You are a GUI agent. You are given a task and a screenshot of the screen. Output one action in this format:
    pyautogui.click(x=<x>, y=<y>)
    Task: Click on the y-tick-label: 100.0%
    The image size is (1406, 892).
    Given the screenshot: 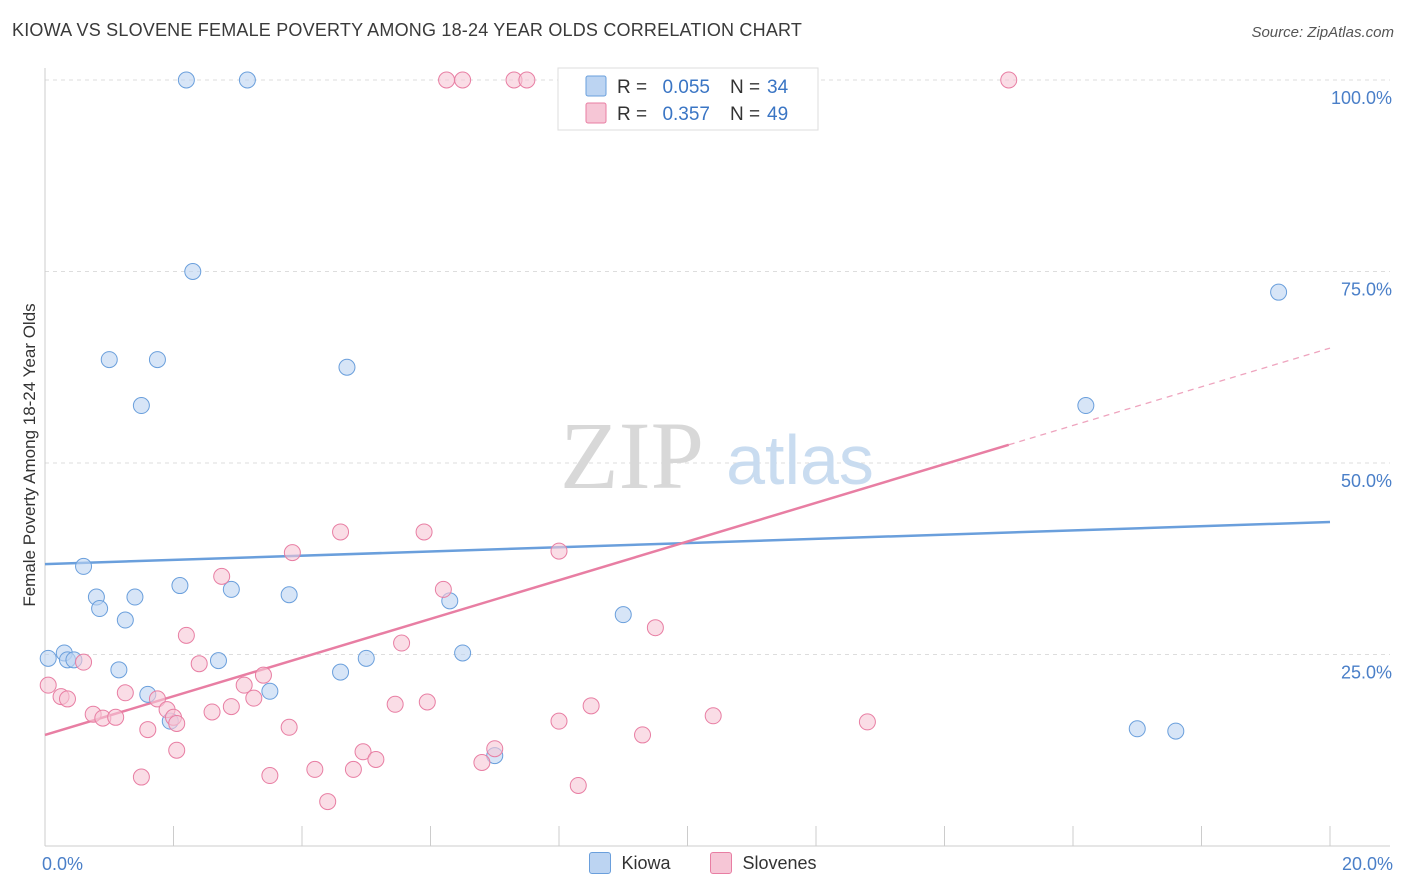 What is the action you would take?
    pyautogui.click(x=1361, y=98)
    